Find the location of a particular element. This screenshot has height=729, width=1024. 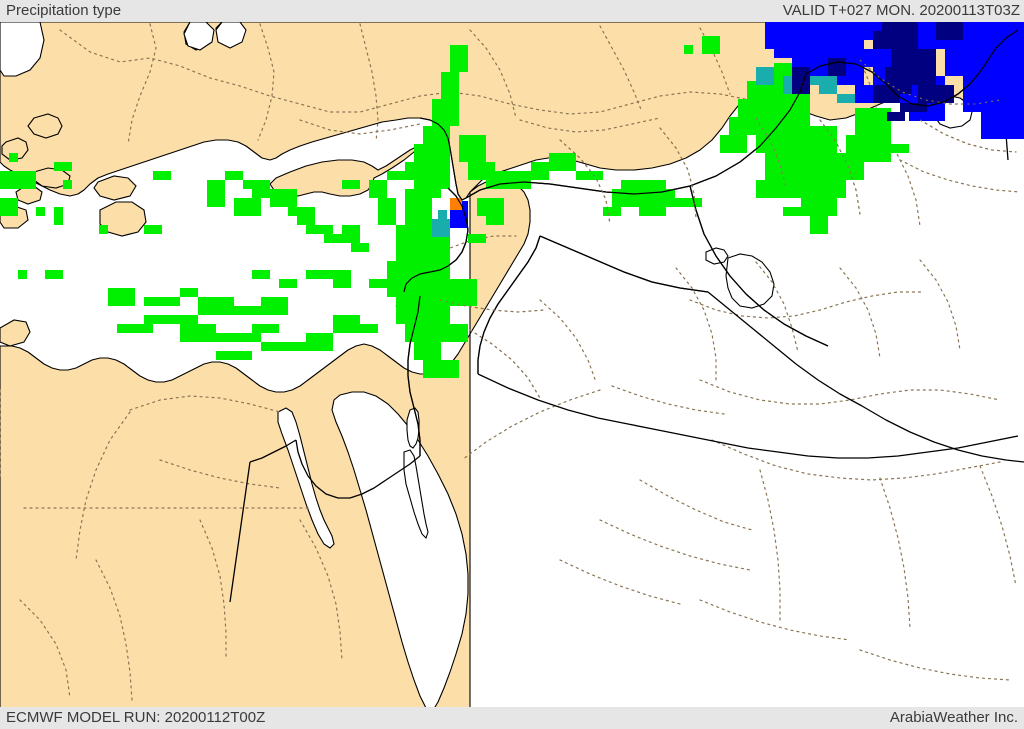

gulf-of-aqaba is located at coordinates (416, 494).